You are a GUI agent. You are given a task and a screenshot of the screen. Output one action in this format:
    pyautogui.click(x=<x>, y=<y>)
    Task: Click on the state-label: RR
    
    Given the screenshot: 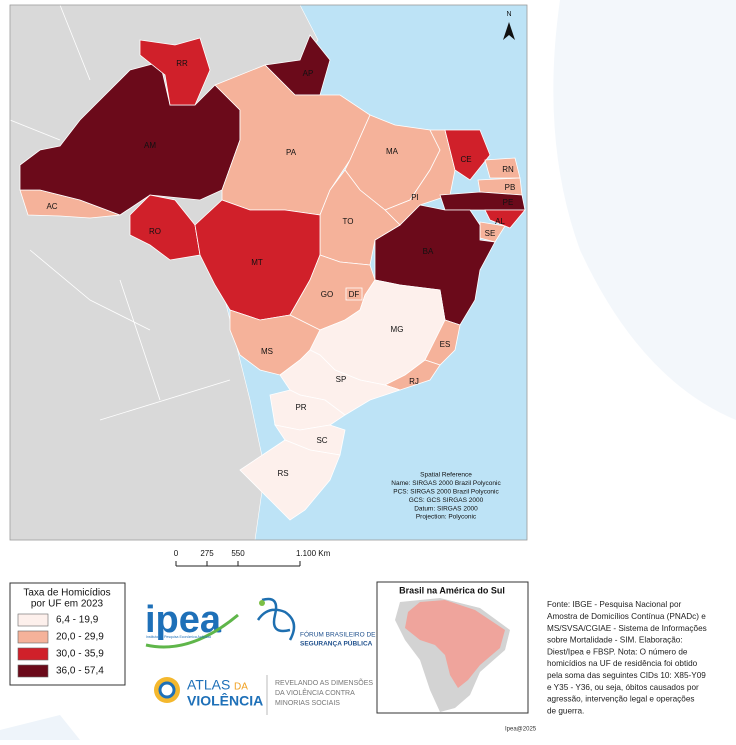 What is the action you would take?
    pyautogui.click(x=182, y=63)
    